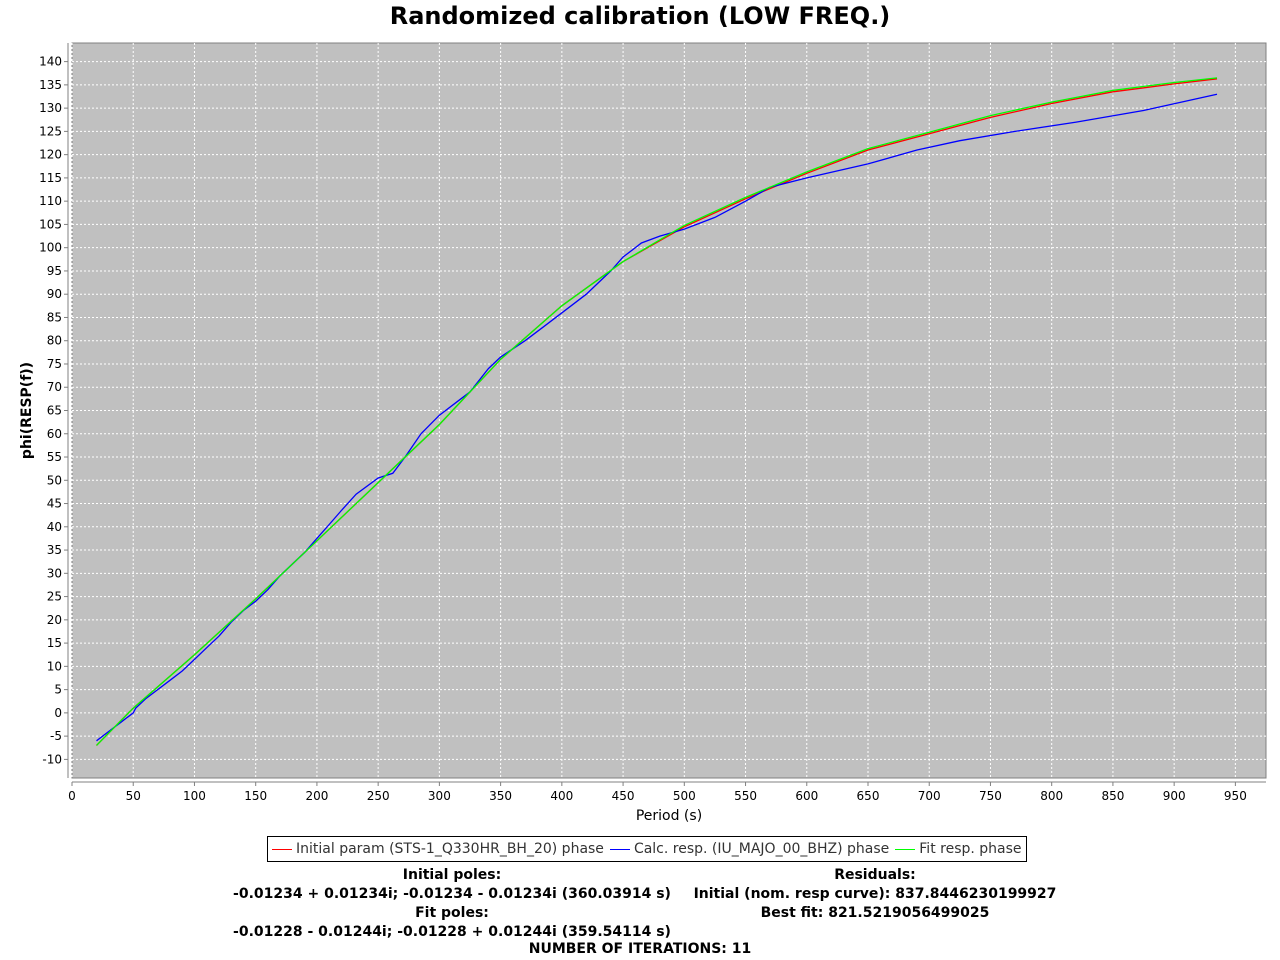 This screenshot has width=1280, height=960. Describe the element at coordinates (72, 796) in the screenshot. I see `x-tick-label: 0` at that location.